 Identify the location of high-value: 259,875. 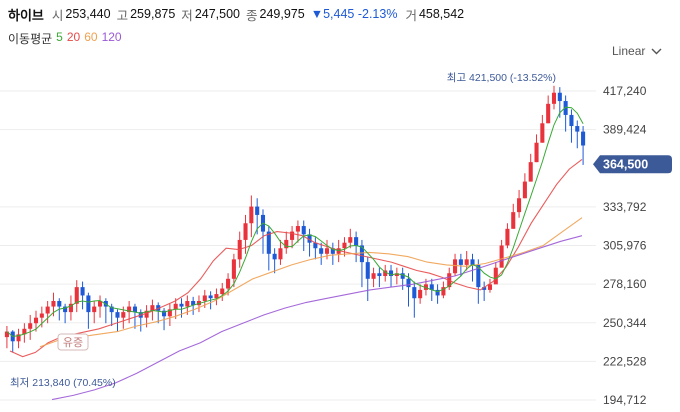
(153, 14).